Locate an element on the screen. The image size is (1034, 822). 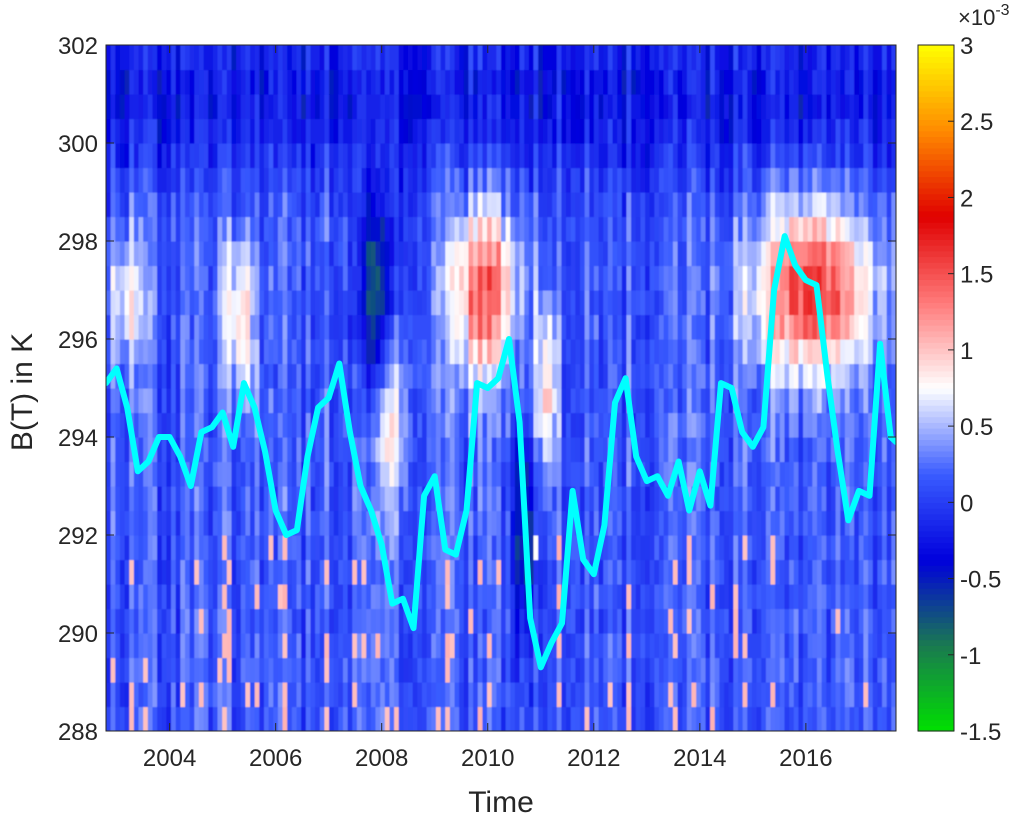
colorbar-segment is located at coordinates (936, 471).